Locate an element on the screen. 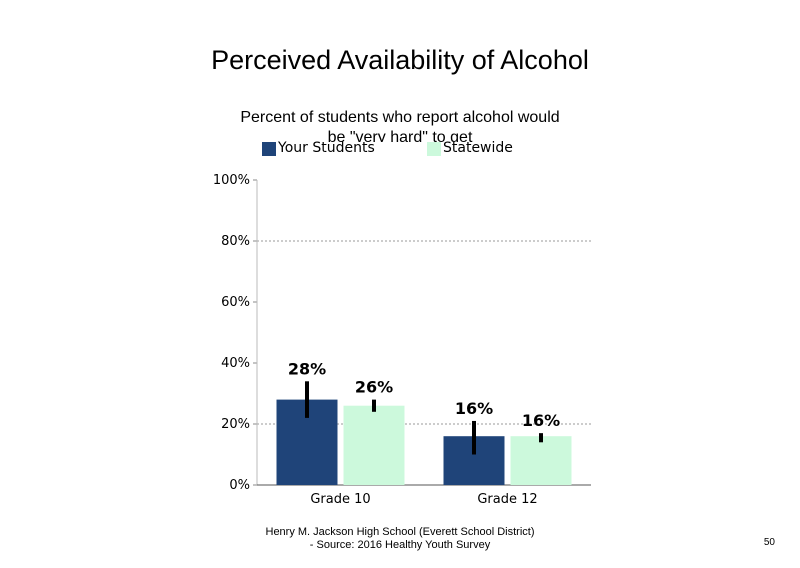 The image size is (800, 568). page-number: 50 is located at coordinates (769, 542).